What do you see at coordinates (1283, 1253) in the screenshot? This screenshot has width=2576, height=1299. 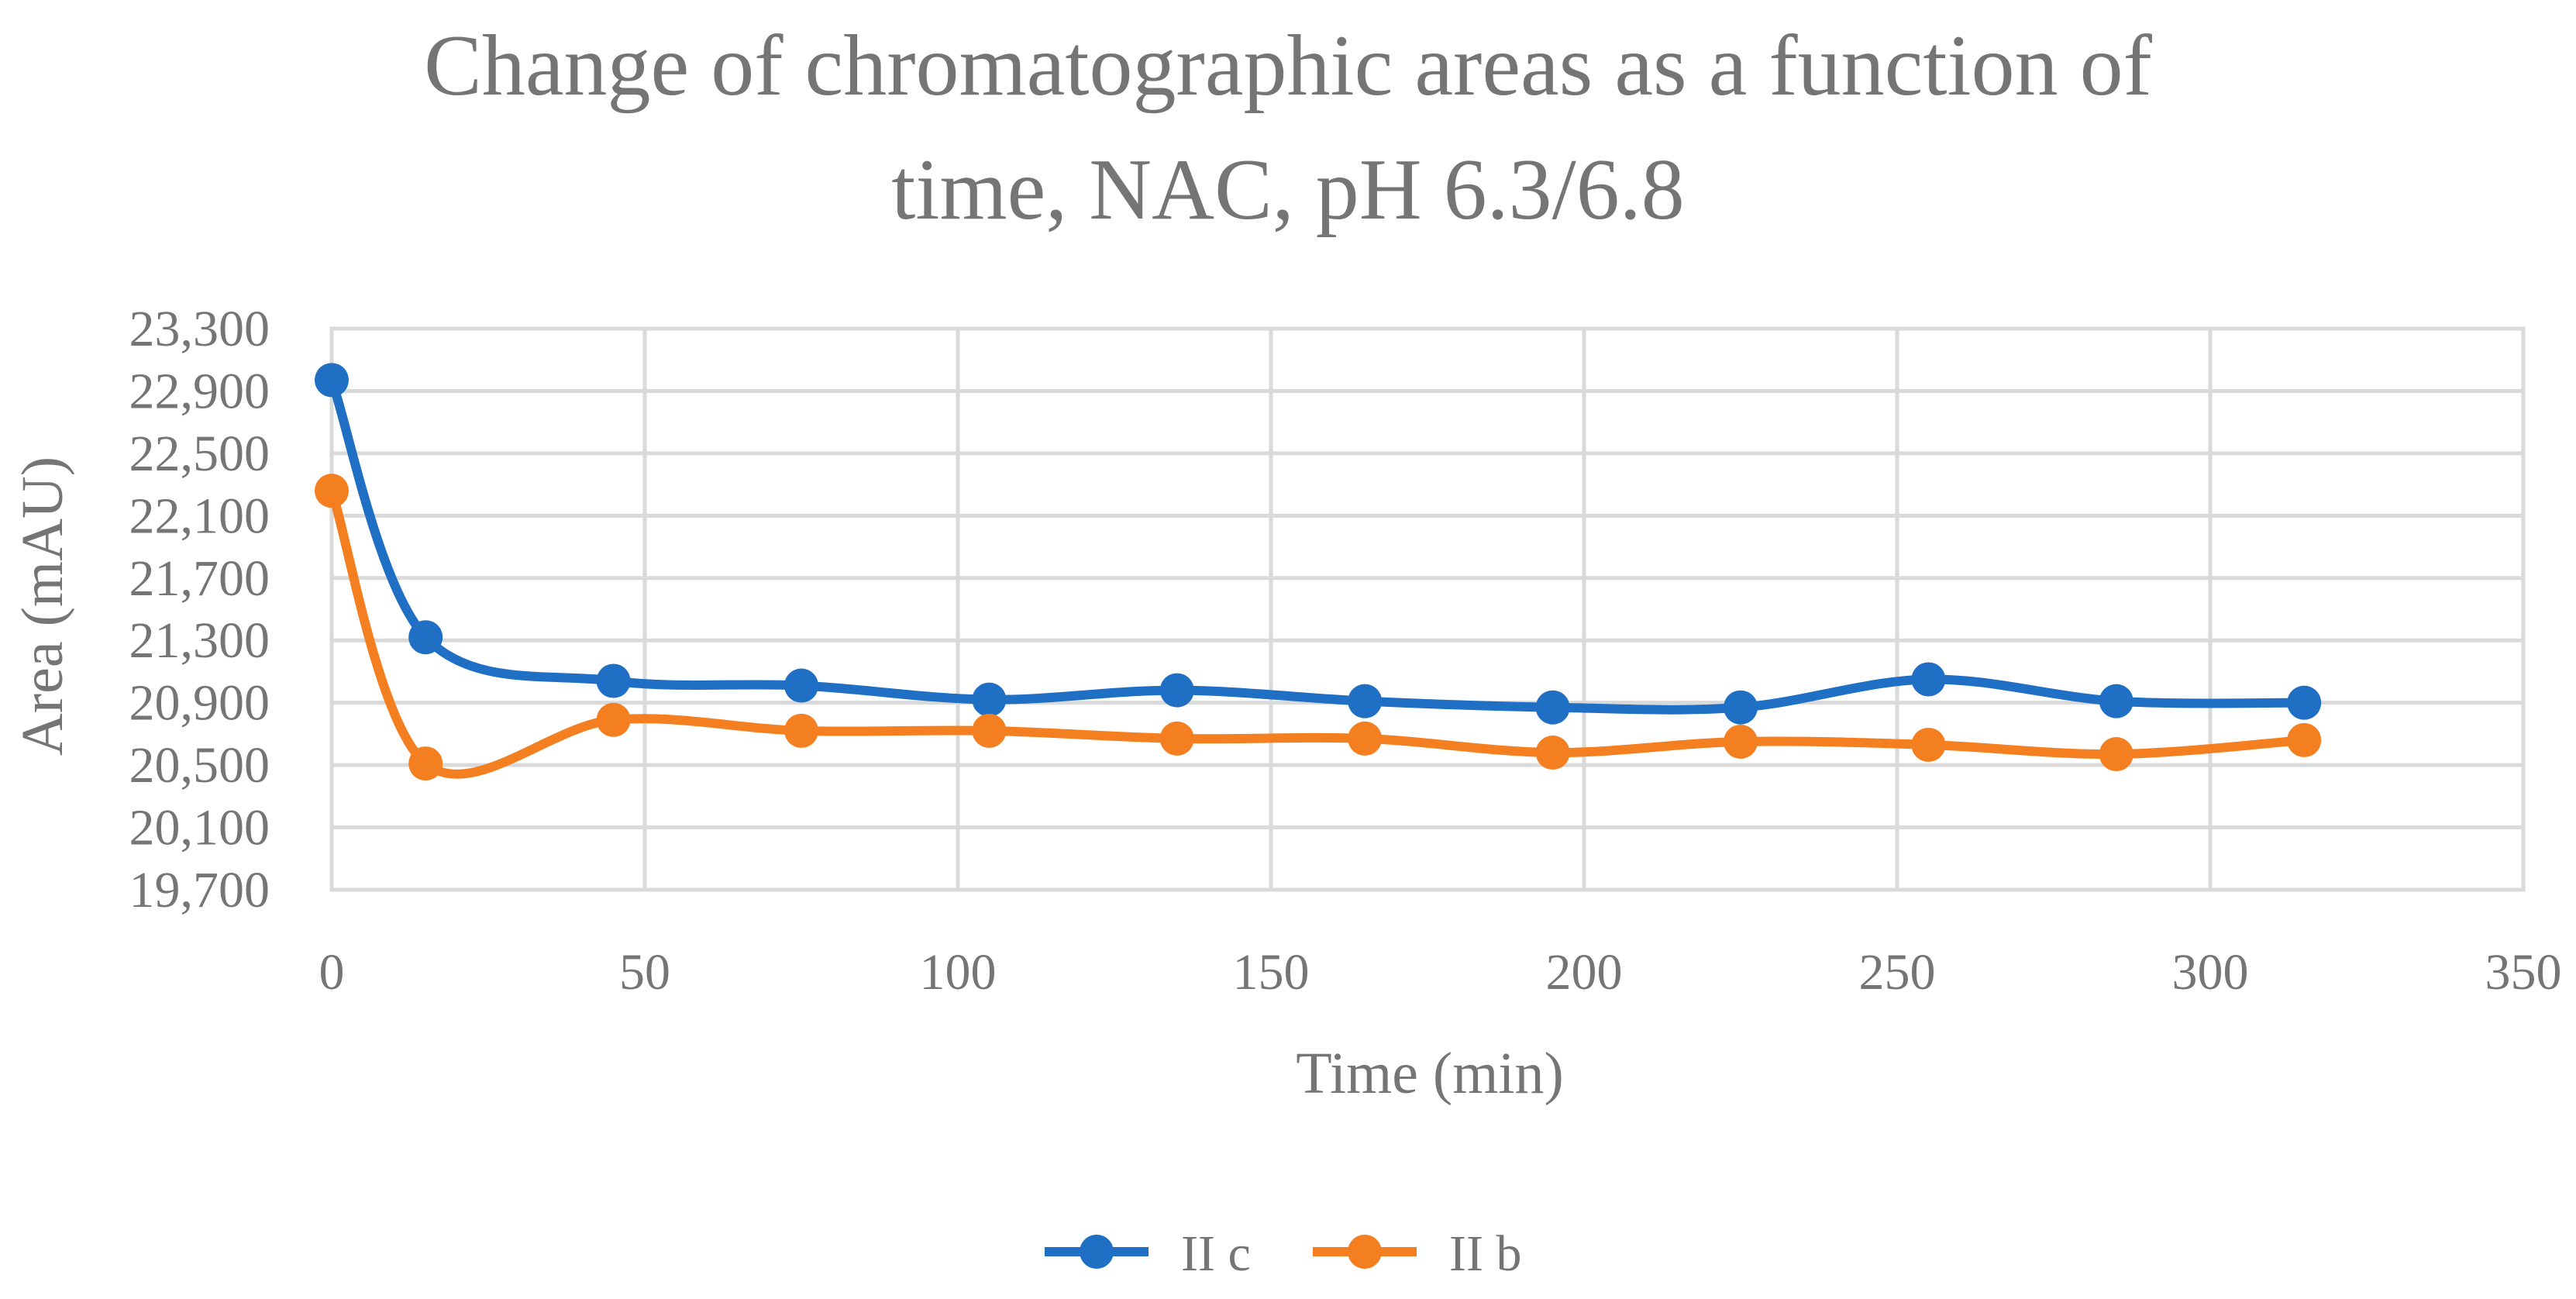 I see `legend: II c II b` at bounding box center [1283, 1253].